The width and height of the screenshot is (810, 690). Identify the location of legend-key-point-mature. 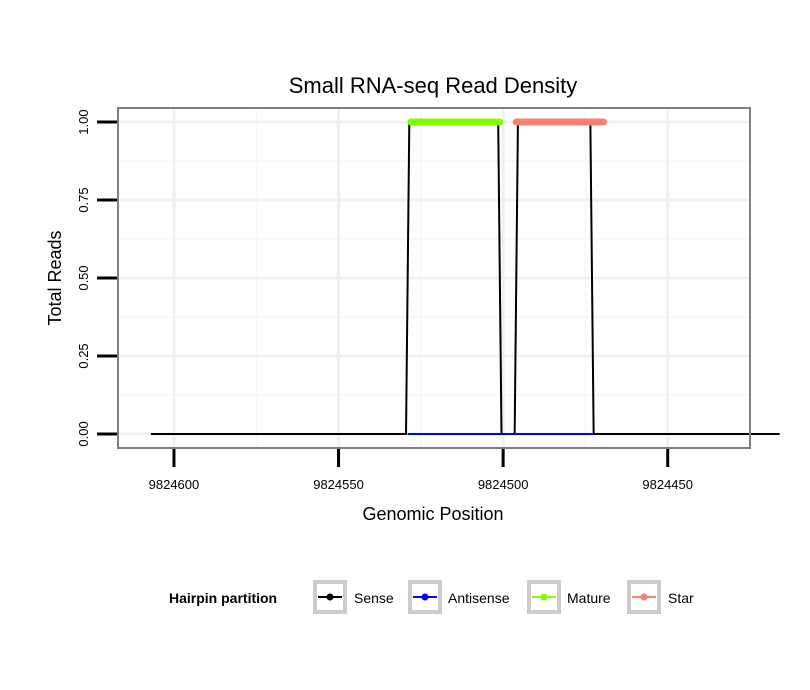
(544, 597).